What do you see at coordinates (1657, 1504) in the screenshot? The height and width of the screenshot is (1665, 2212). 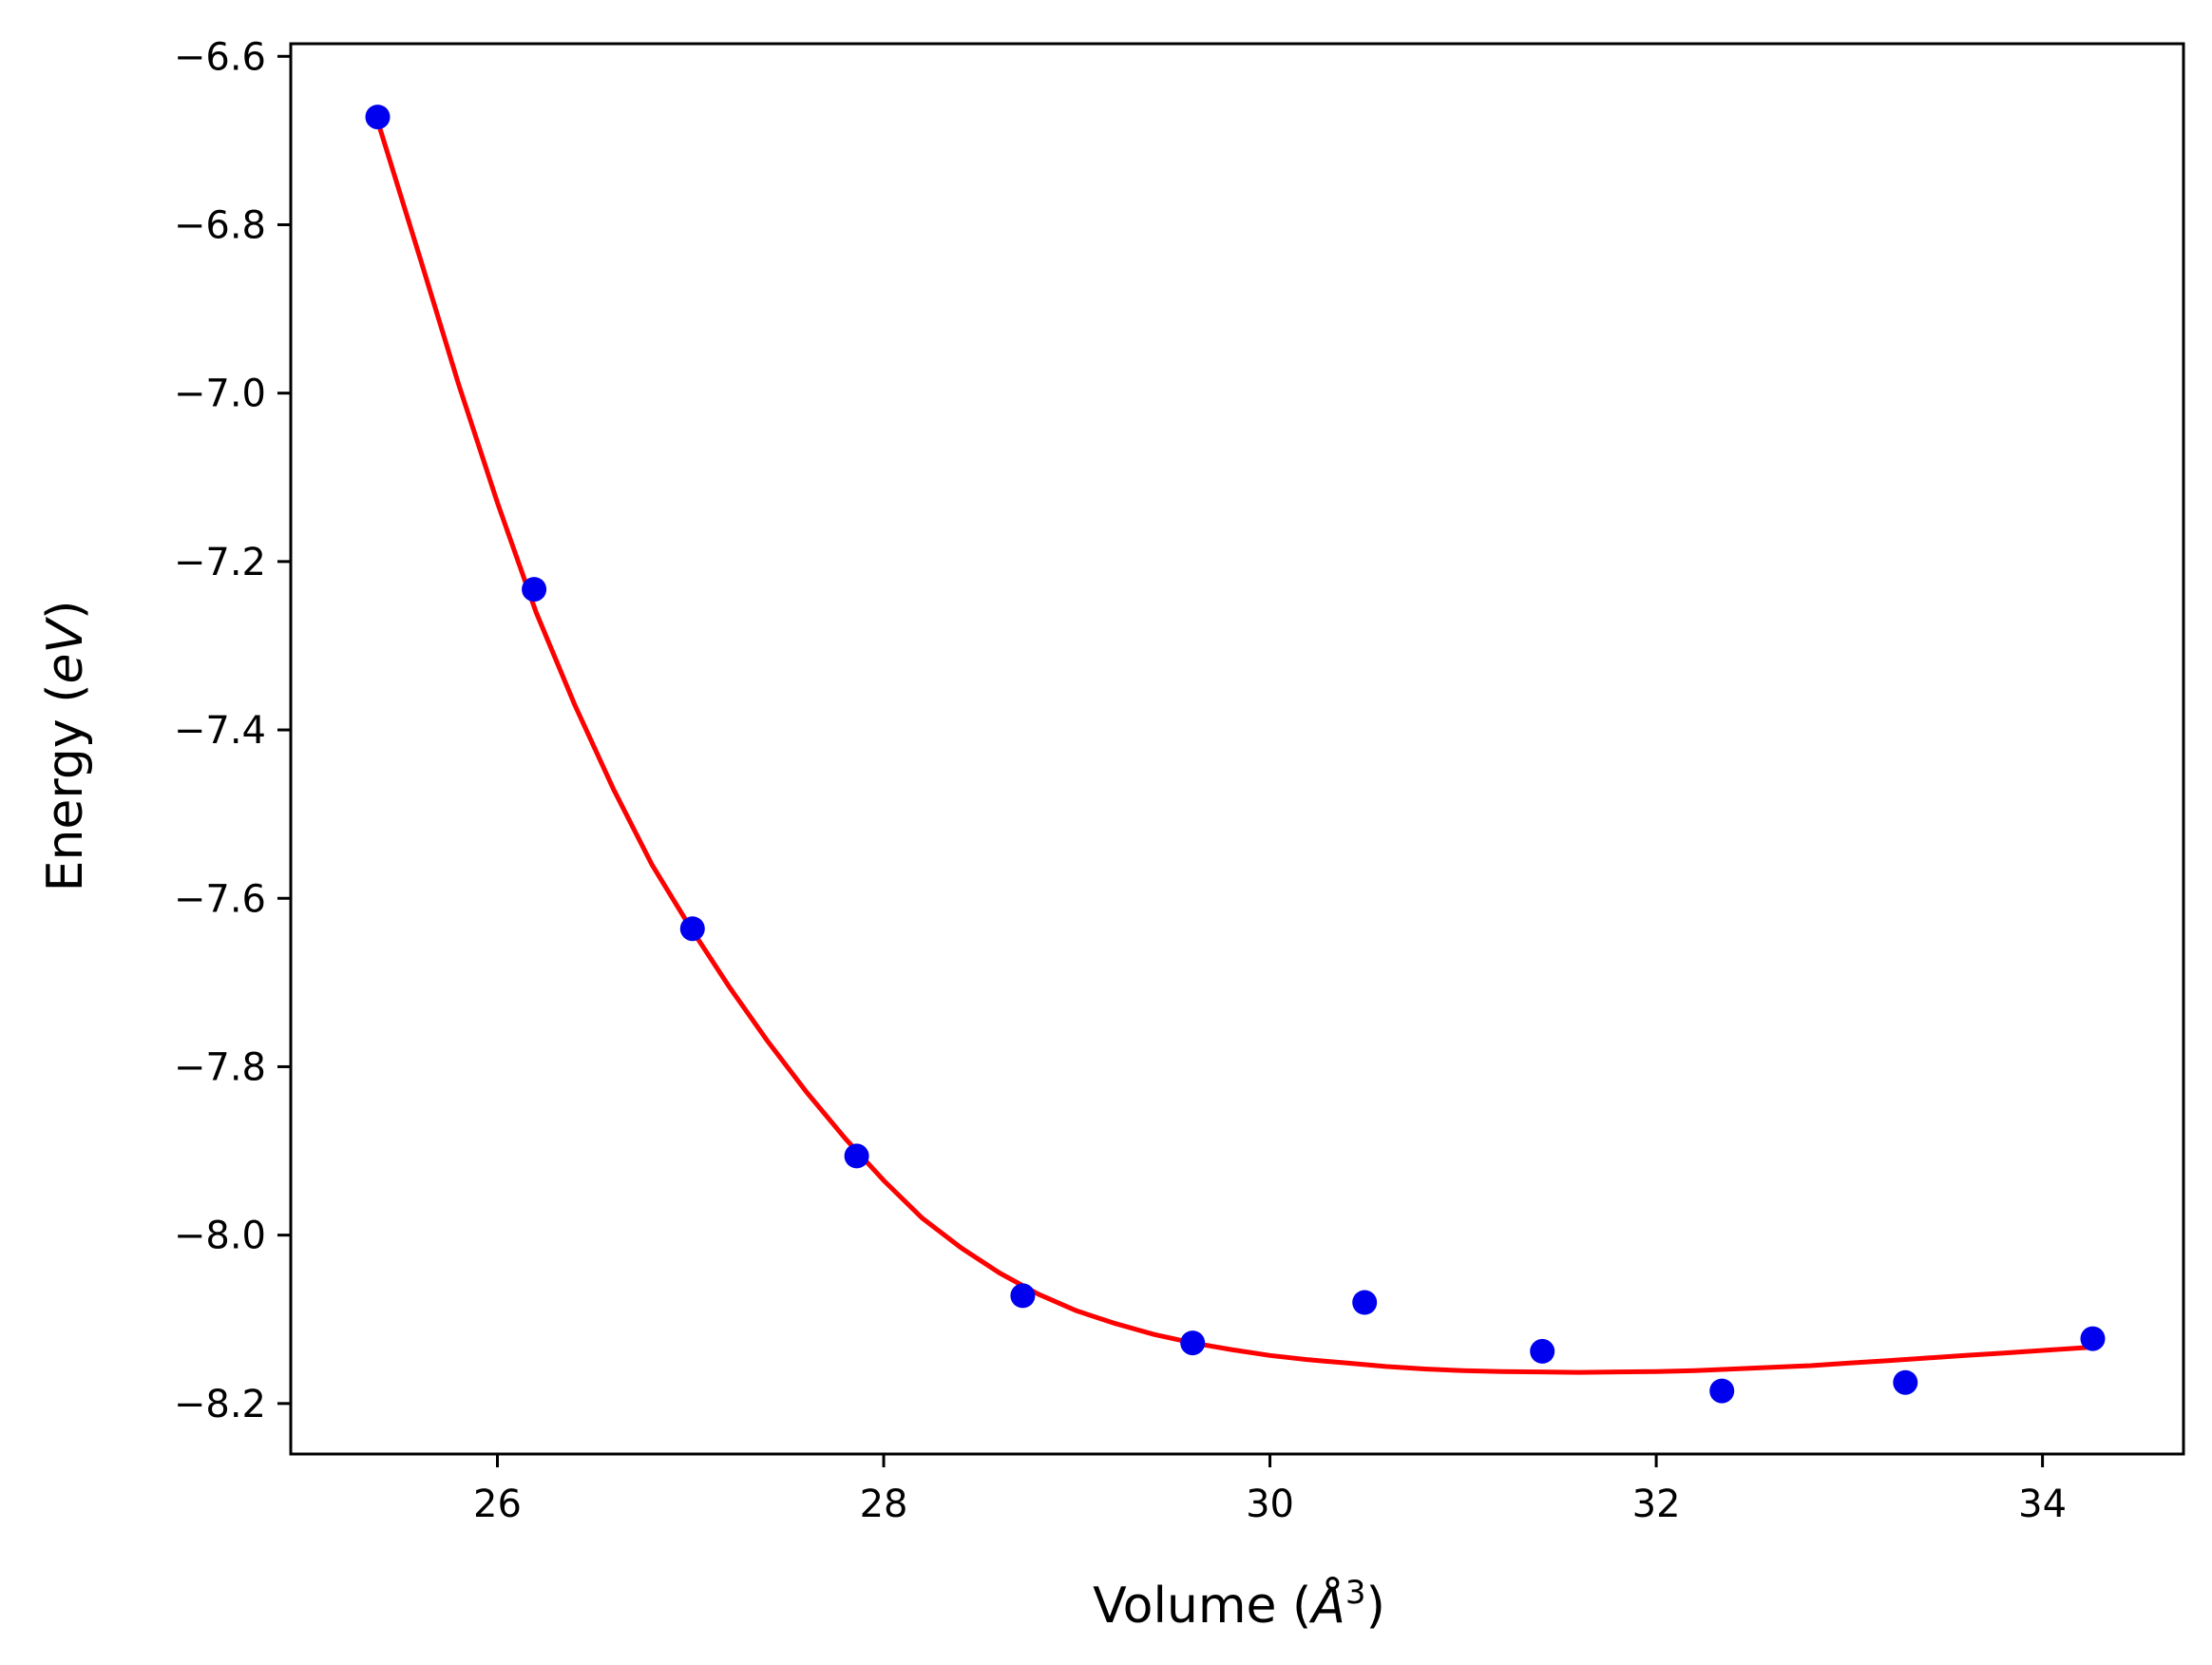 I see `x-tick-label: 32` at bounding box center [1657, 1504].